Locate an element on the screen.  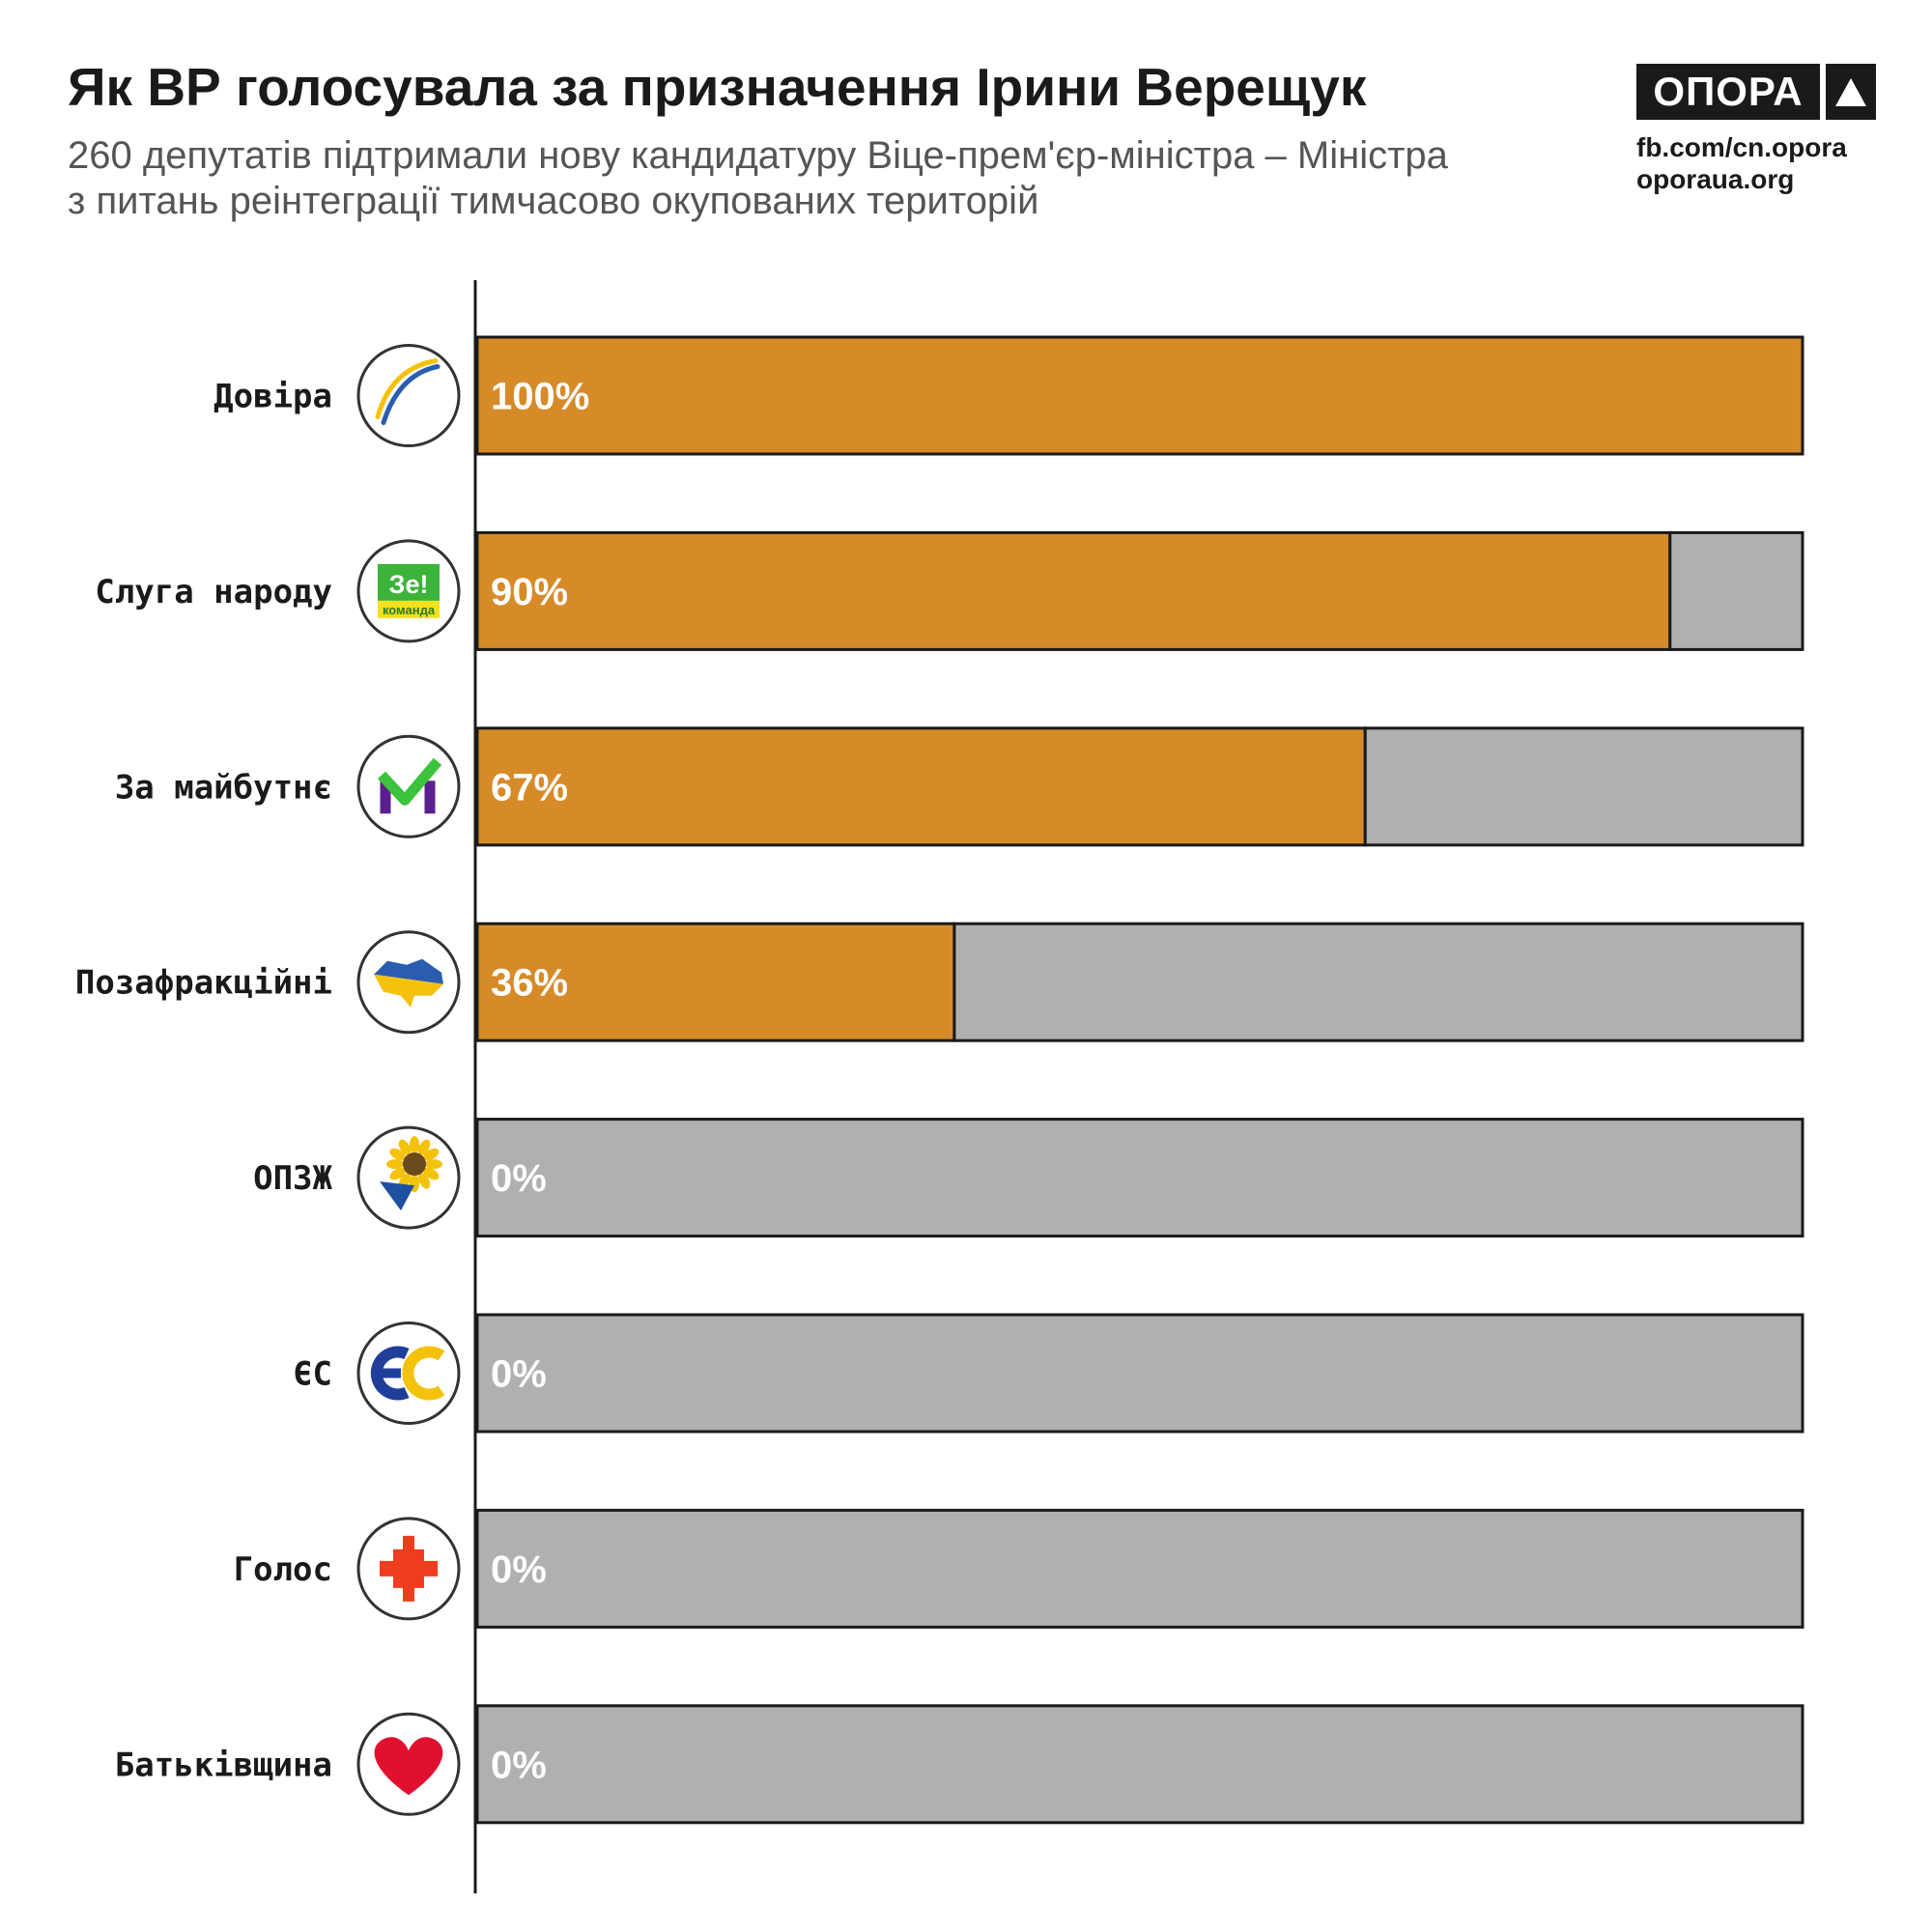
heart-icon is located at coordinates (408, 1766).